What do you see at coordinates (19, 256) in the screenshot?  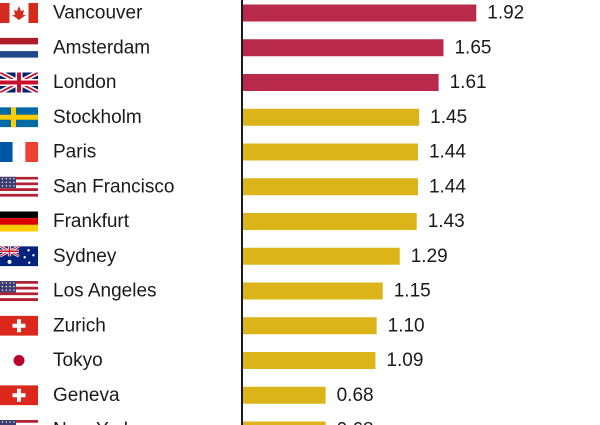 I see `australia-flag-icon` at bounding box center [19, 256].